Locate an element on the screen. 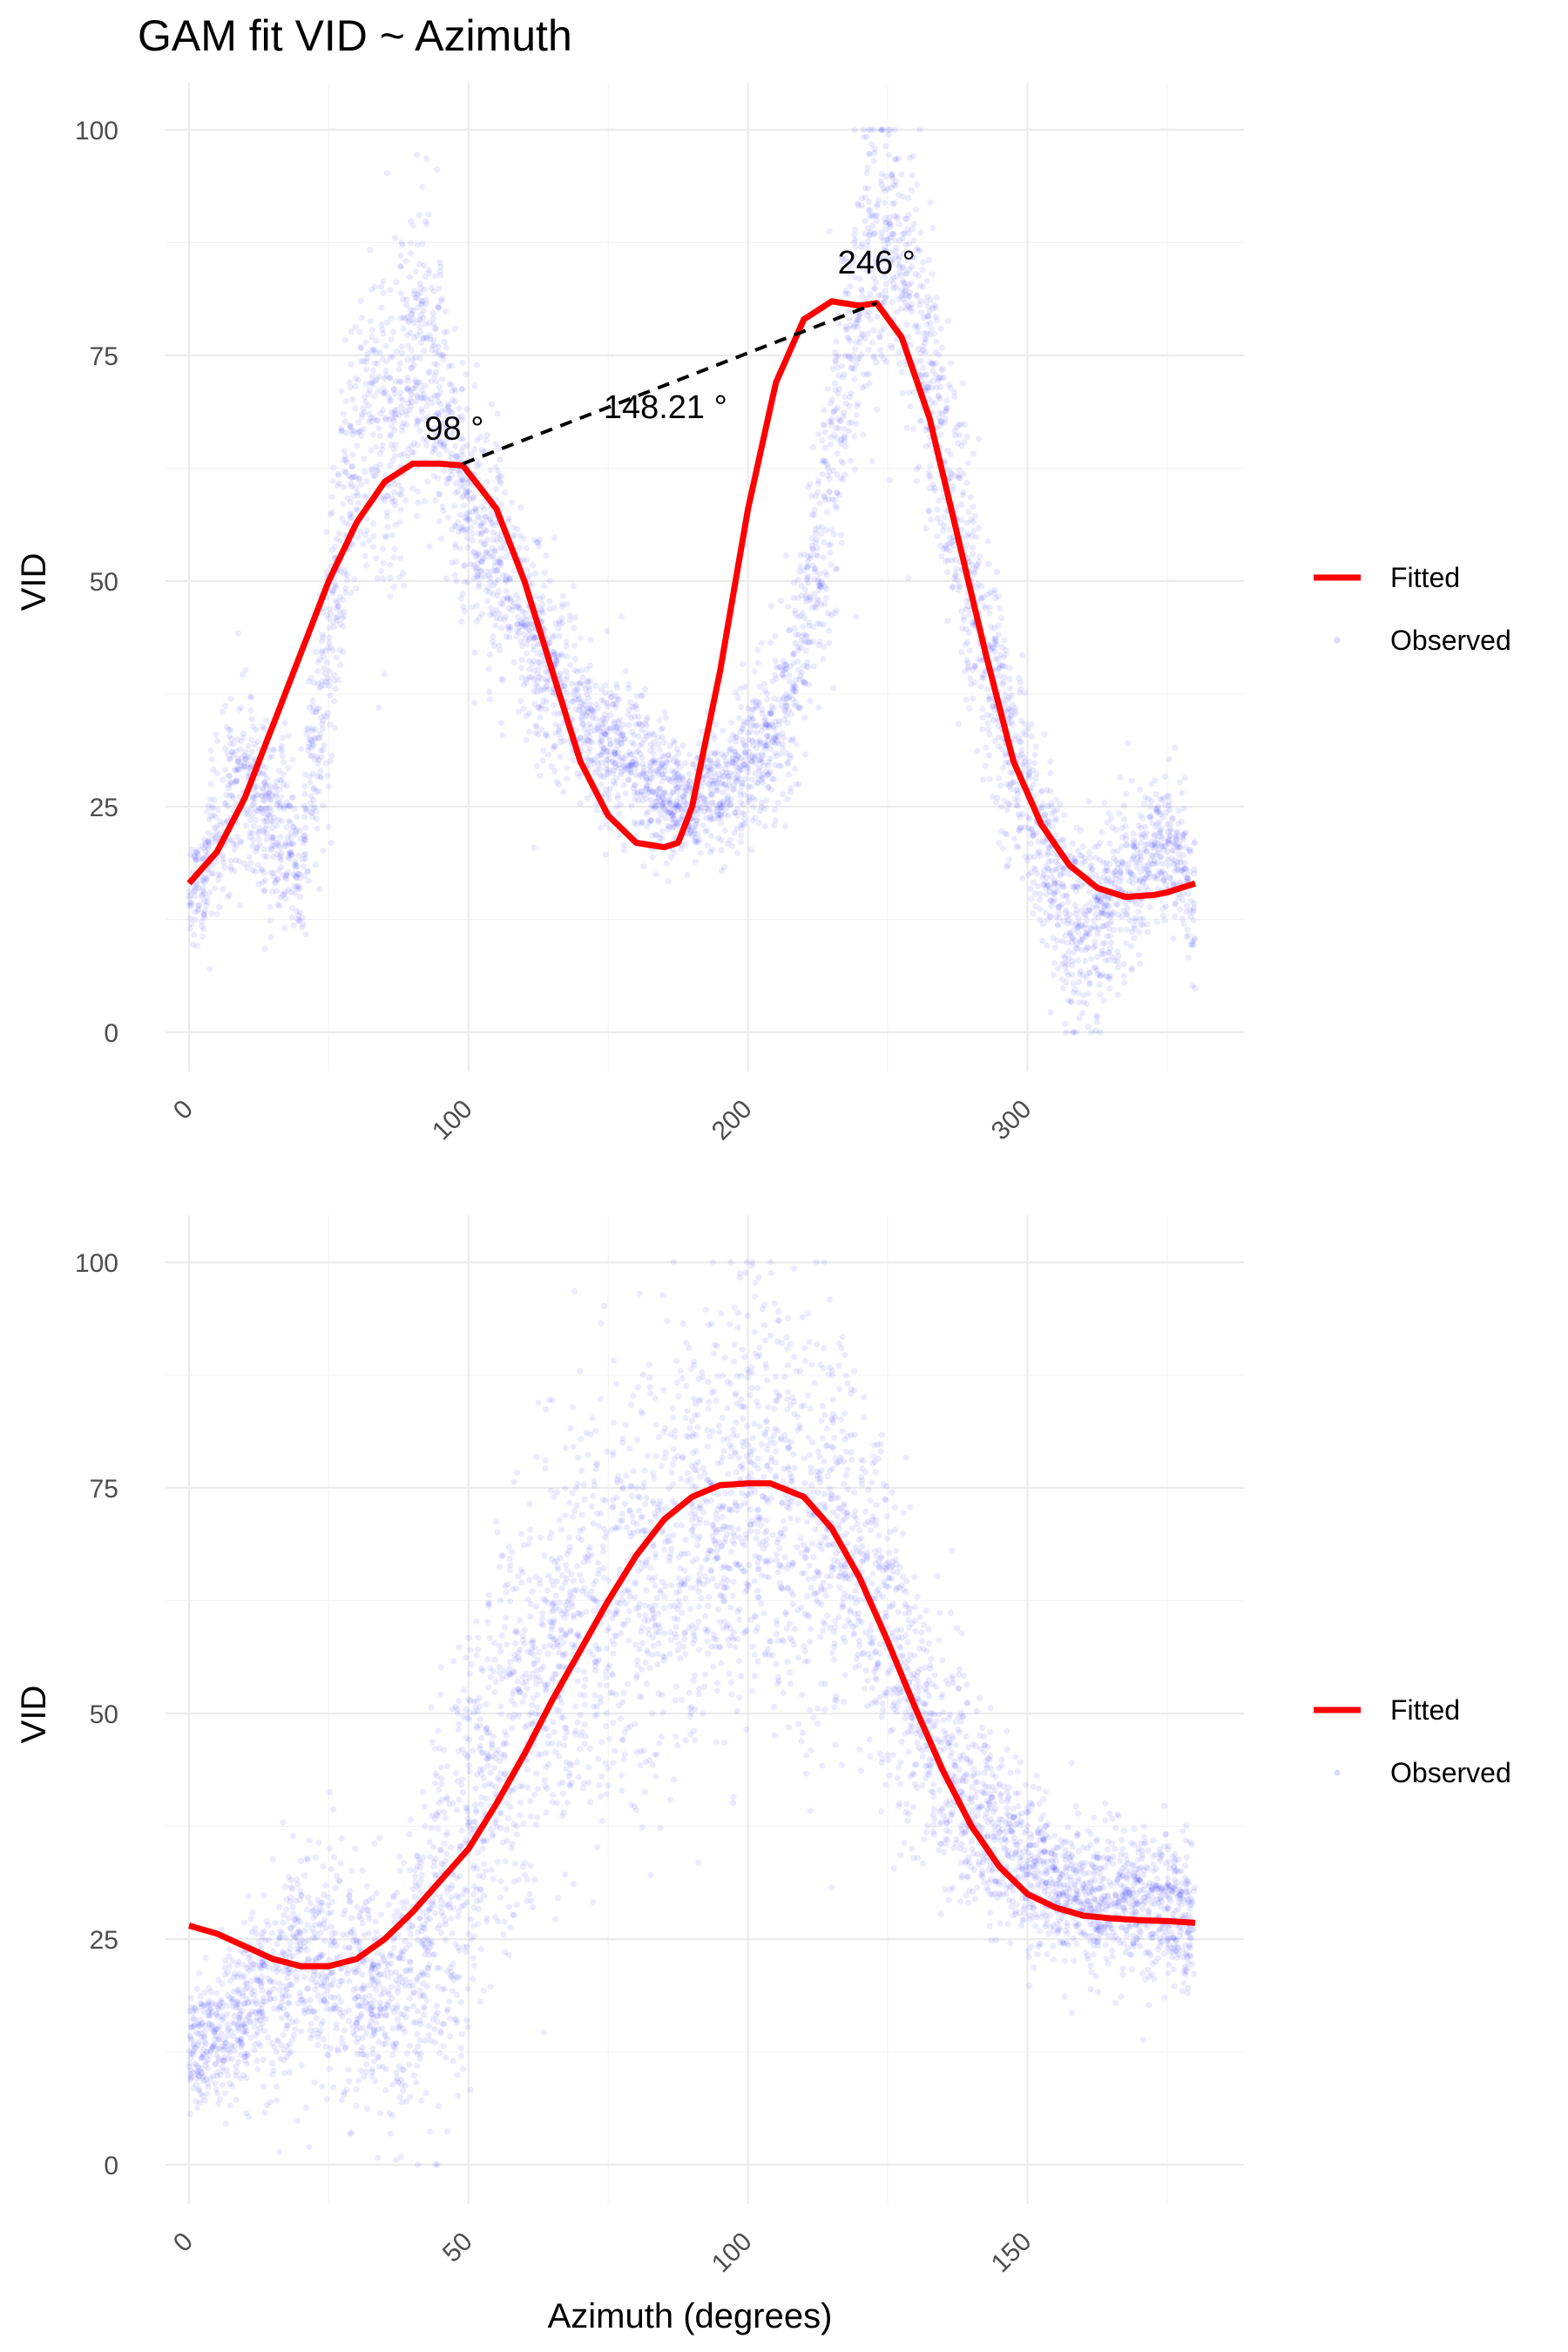 Image resolution: width=1568 pixels, height=2352 pixels. figure-title: GAM fit VID ~ Azimuth is located at coordinates (355, 35).